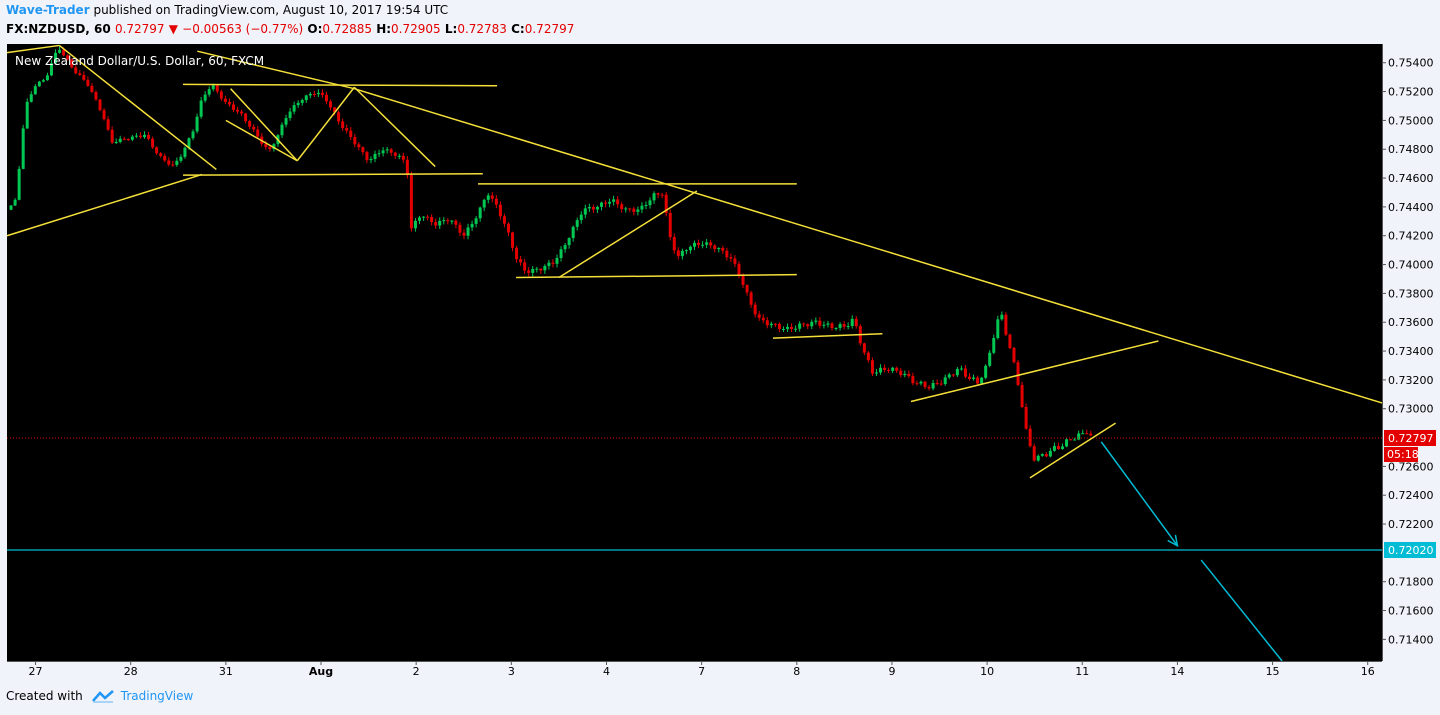 The width and height of the screenshot is (1440, 715). I want to click on tradingview-link: TradingView, so click(157, 696).